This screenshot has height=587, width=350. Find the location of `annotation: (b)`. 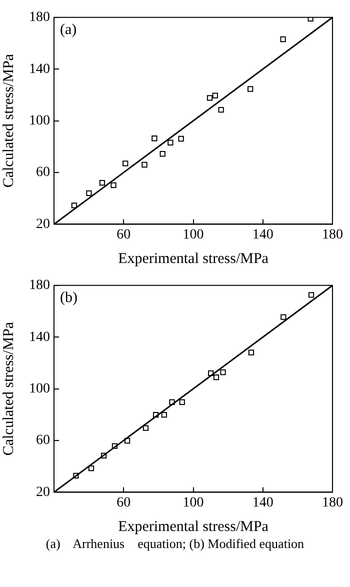

annotation: (b) is located at coordinates (69, 298).